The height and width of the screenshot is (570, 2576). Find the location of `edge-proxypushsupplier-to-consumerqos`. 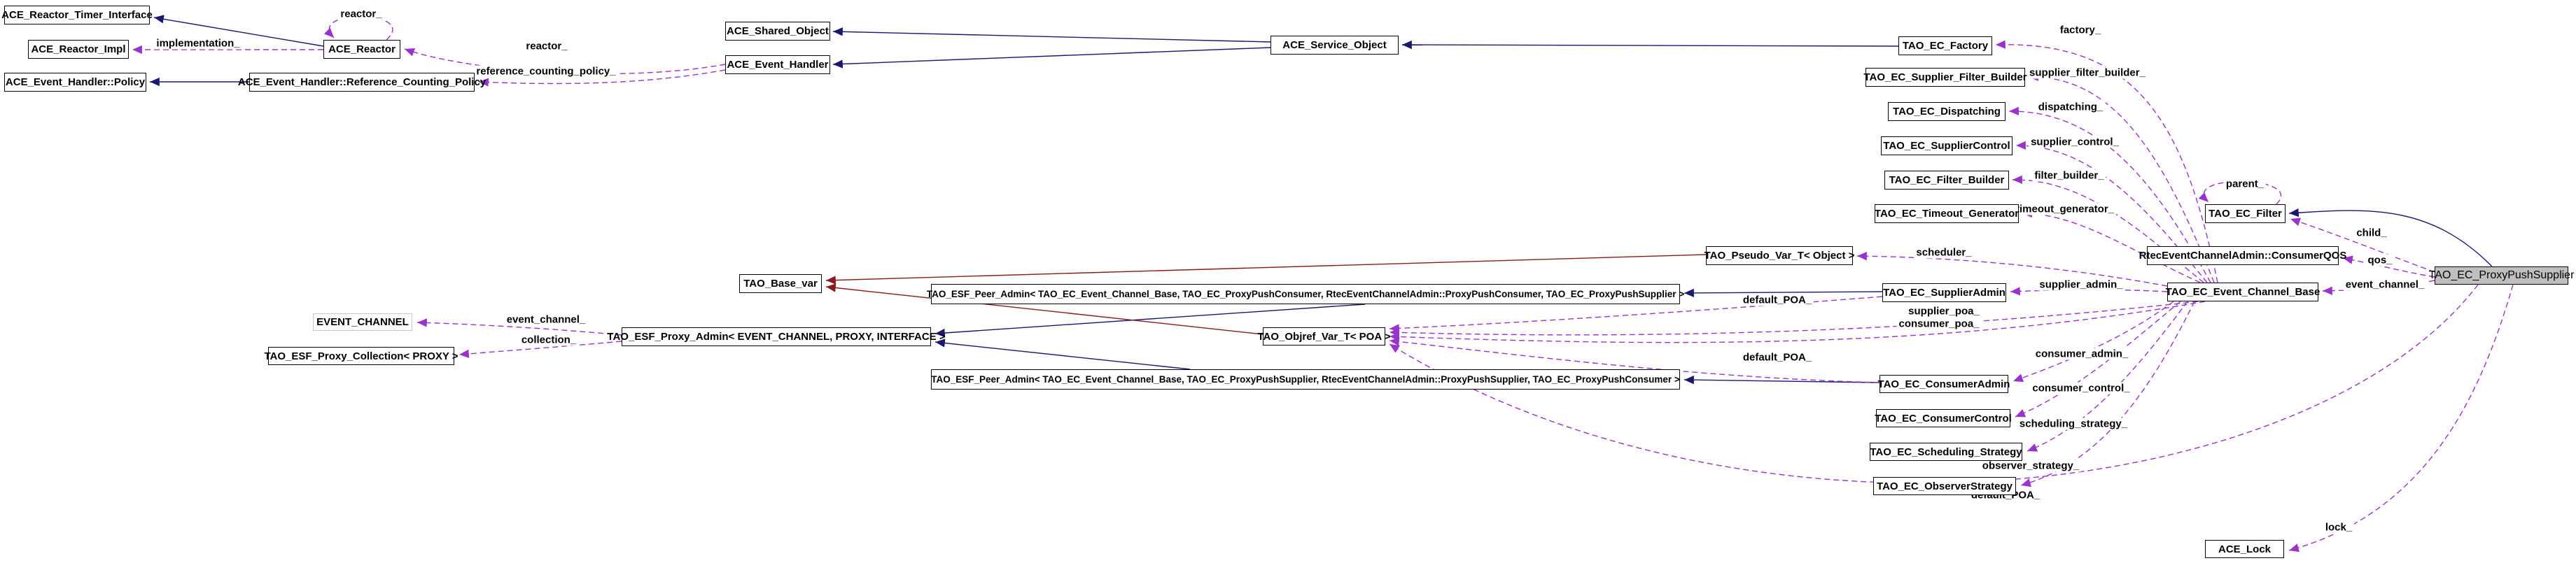

edge-proxypushsupplier-to-consumerqos is located at coordinates (2388, 266).